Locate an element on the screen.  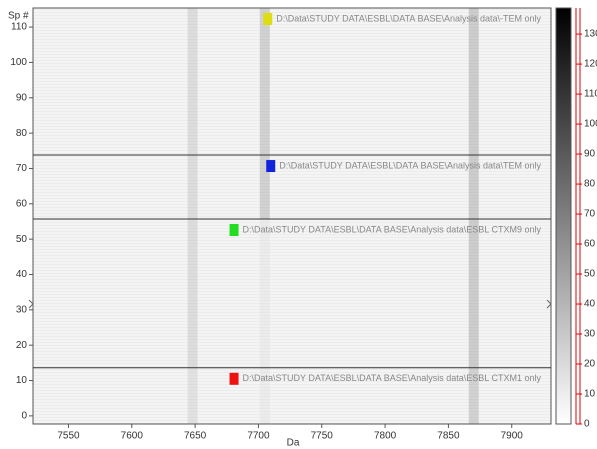
colorbar-tick-label: 120 is located at coordinates (590, 64).